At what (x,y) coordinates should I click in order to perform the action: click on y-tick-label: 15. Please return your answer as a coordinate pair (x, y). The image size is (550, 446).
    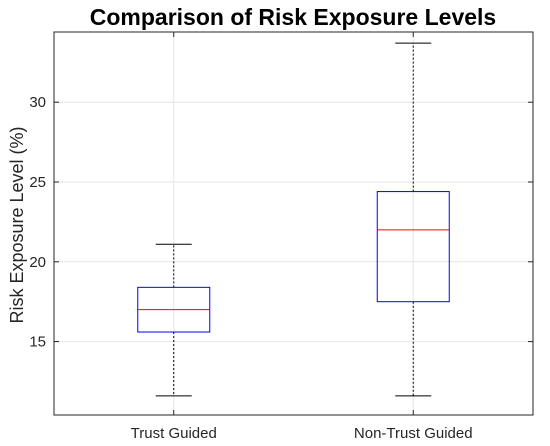
    Looking at the image, I should click on (37, 342).